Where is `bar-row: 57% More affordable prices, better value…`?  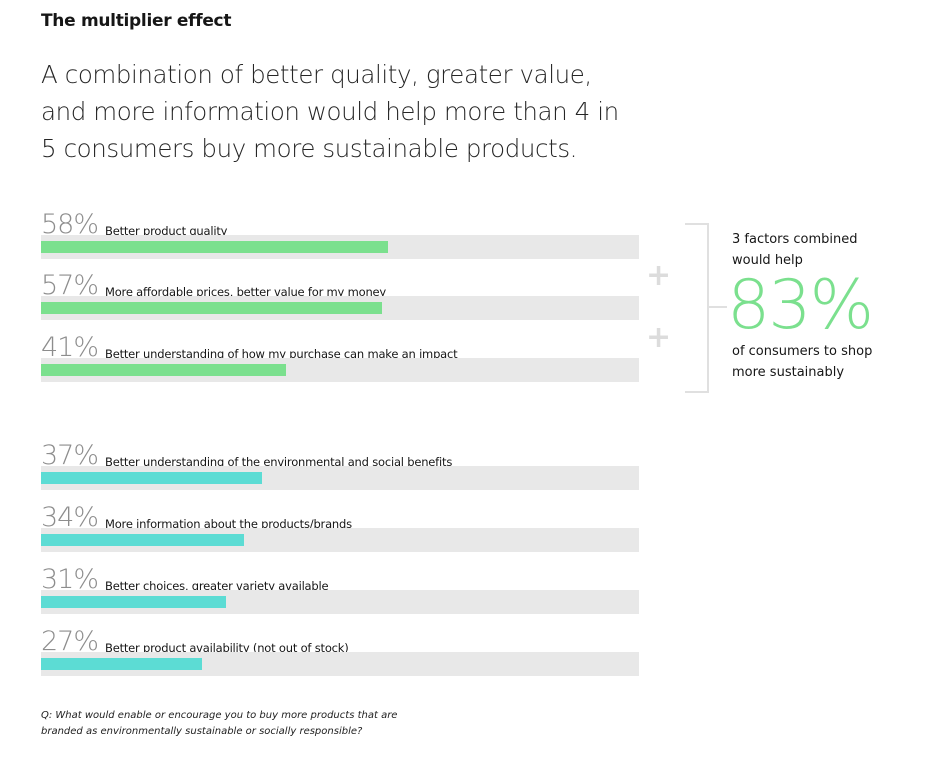
bar-row: 57% More affordable prices, better value… is located at coordinates (340, 302).